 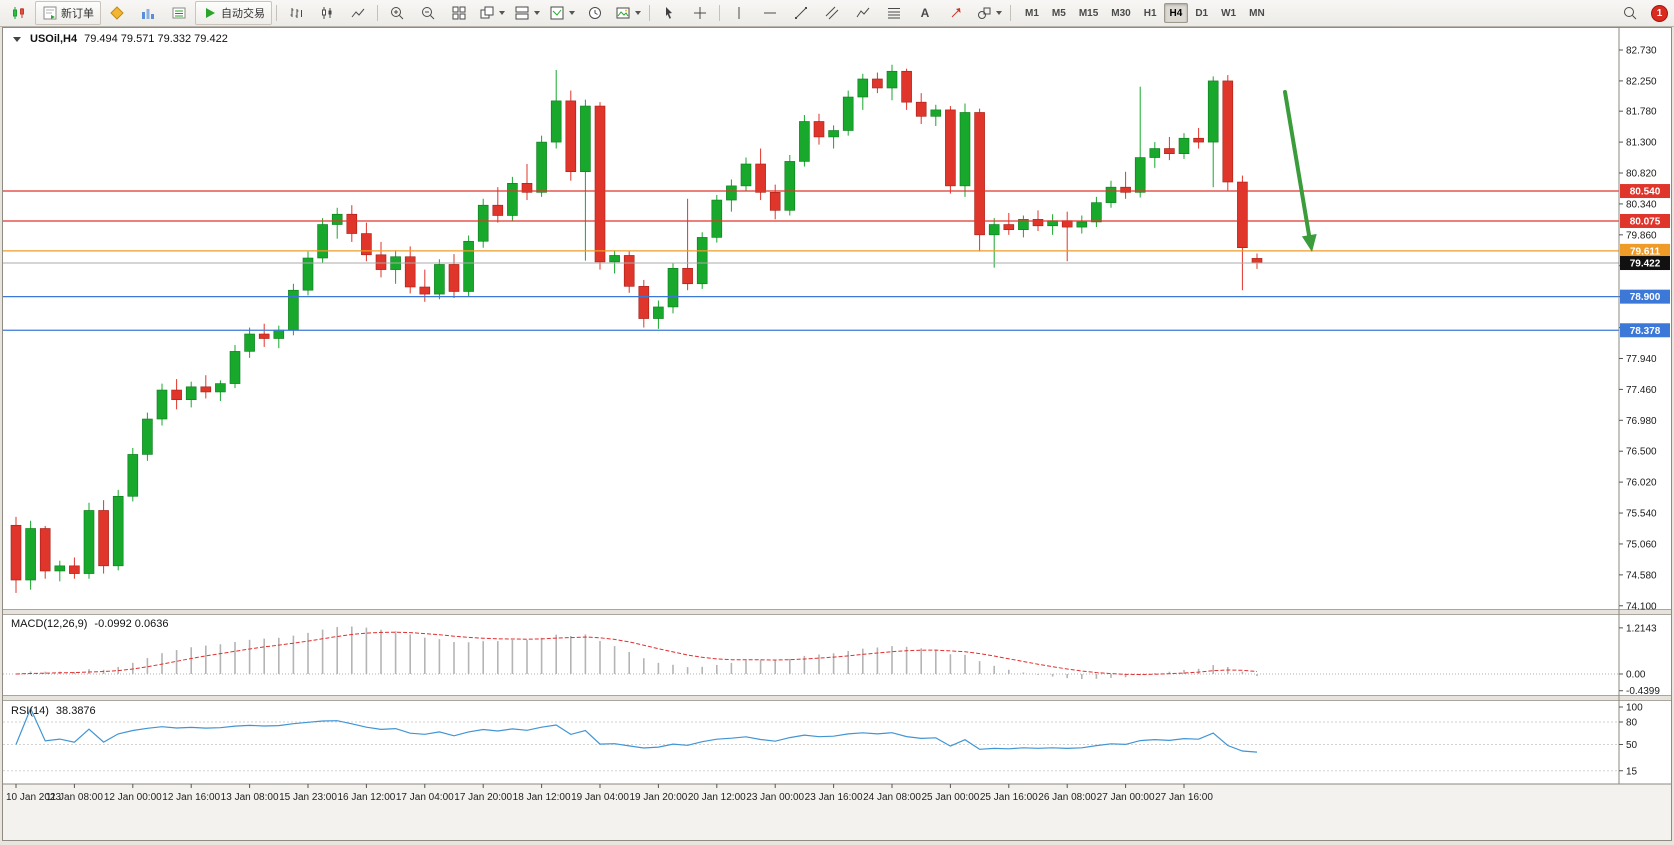 What do you see at coordinates (1088, 13) in the screenshot?
I see `timeframe-button-m15: M15` at bounding box center [1088, 13].